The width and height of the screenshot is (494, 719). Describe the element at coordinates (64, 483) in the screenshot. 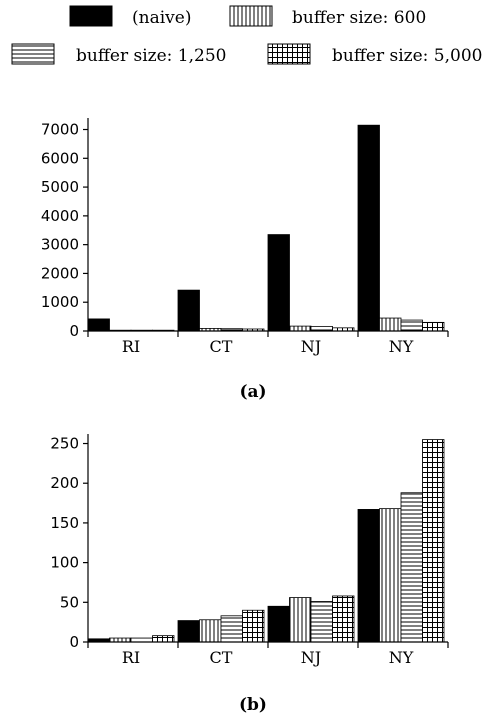

I see `y-tick-label: 200` at that location.